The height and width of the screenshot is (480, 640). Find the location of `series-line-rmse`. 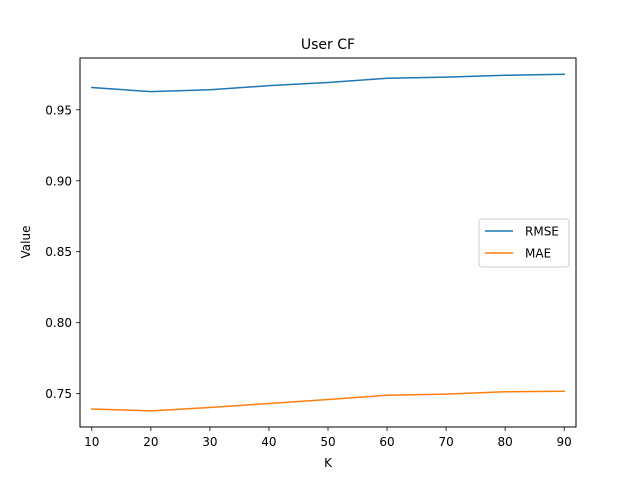

series-line-rmse is located at coordinates (328, 83).